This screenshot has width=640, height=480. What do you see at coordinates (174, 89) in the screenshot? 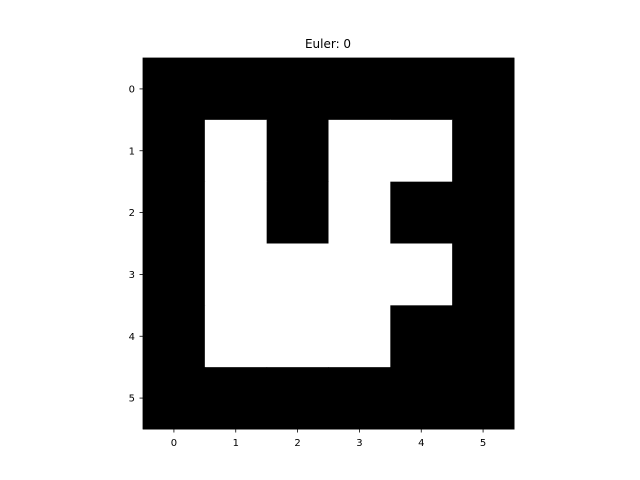
I see `heatmap-cell-r0-c0` at bounding box center [174, 89].